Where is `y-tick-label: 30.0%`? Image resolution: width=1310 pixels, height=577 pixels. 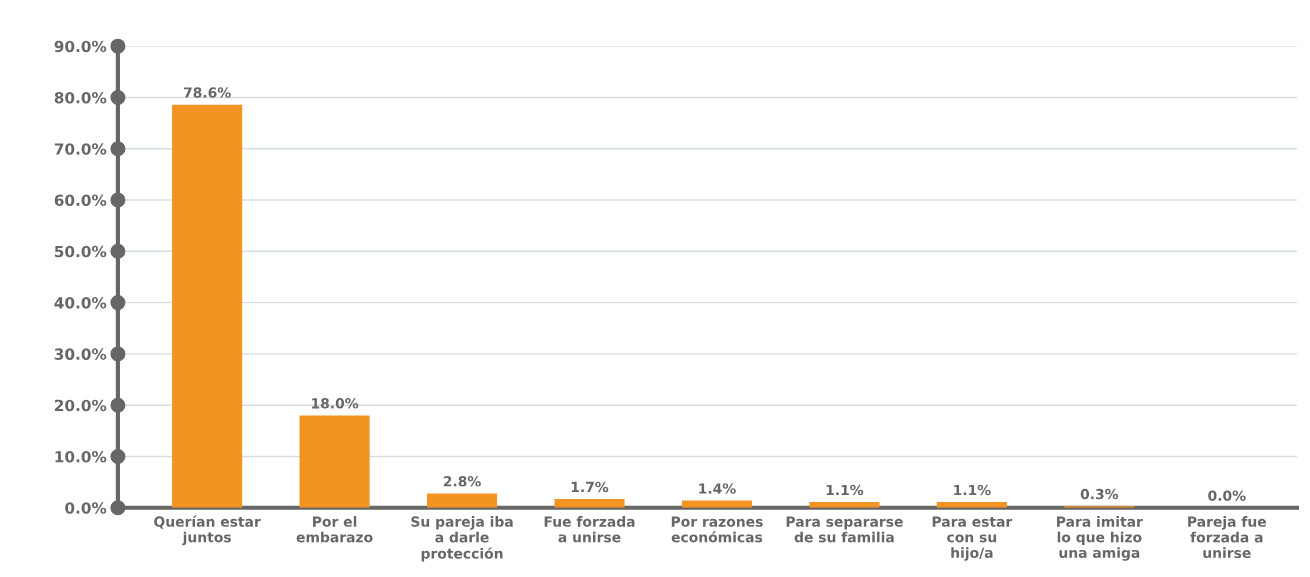 y-tick-label: 30.0% is located at coordinates (80, 354).